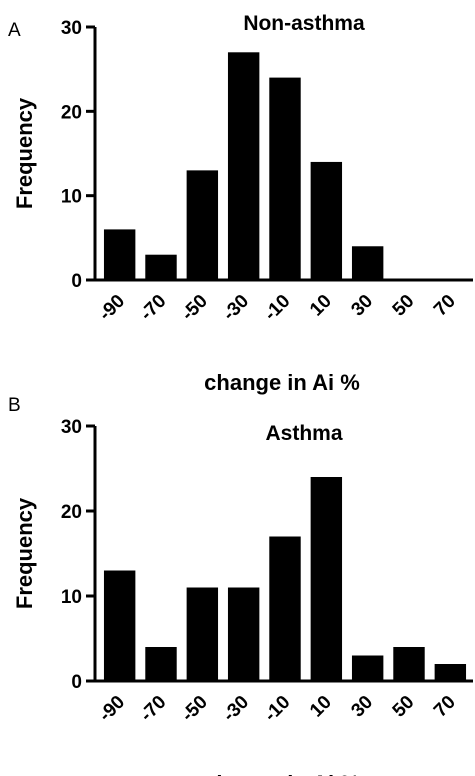 This screenshot has height=776, width=475. Describe the element at coordinates (303, 433) in the screenshot. I see `chart-title: Asthma` at that location.